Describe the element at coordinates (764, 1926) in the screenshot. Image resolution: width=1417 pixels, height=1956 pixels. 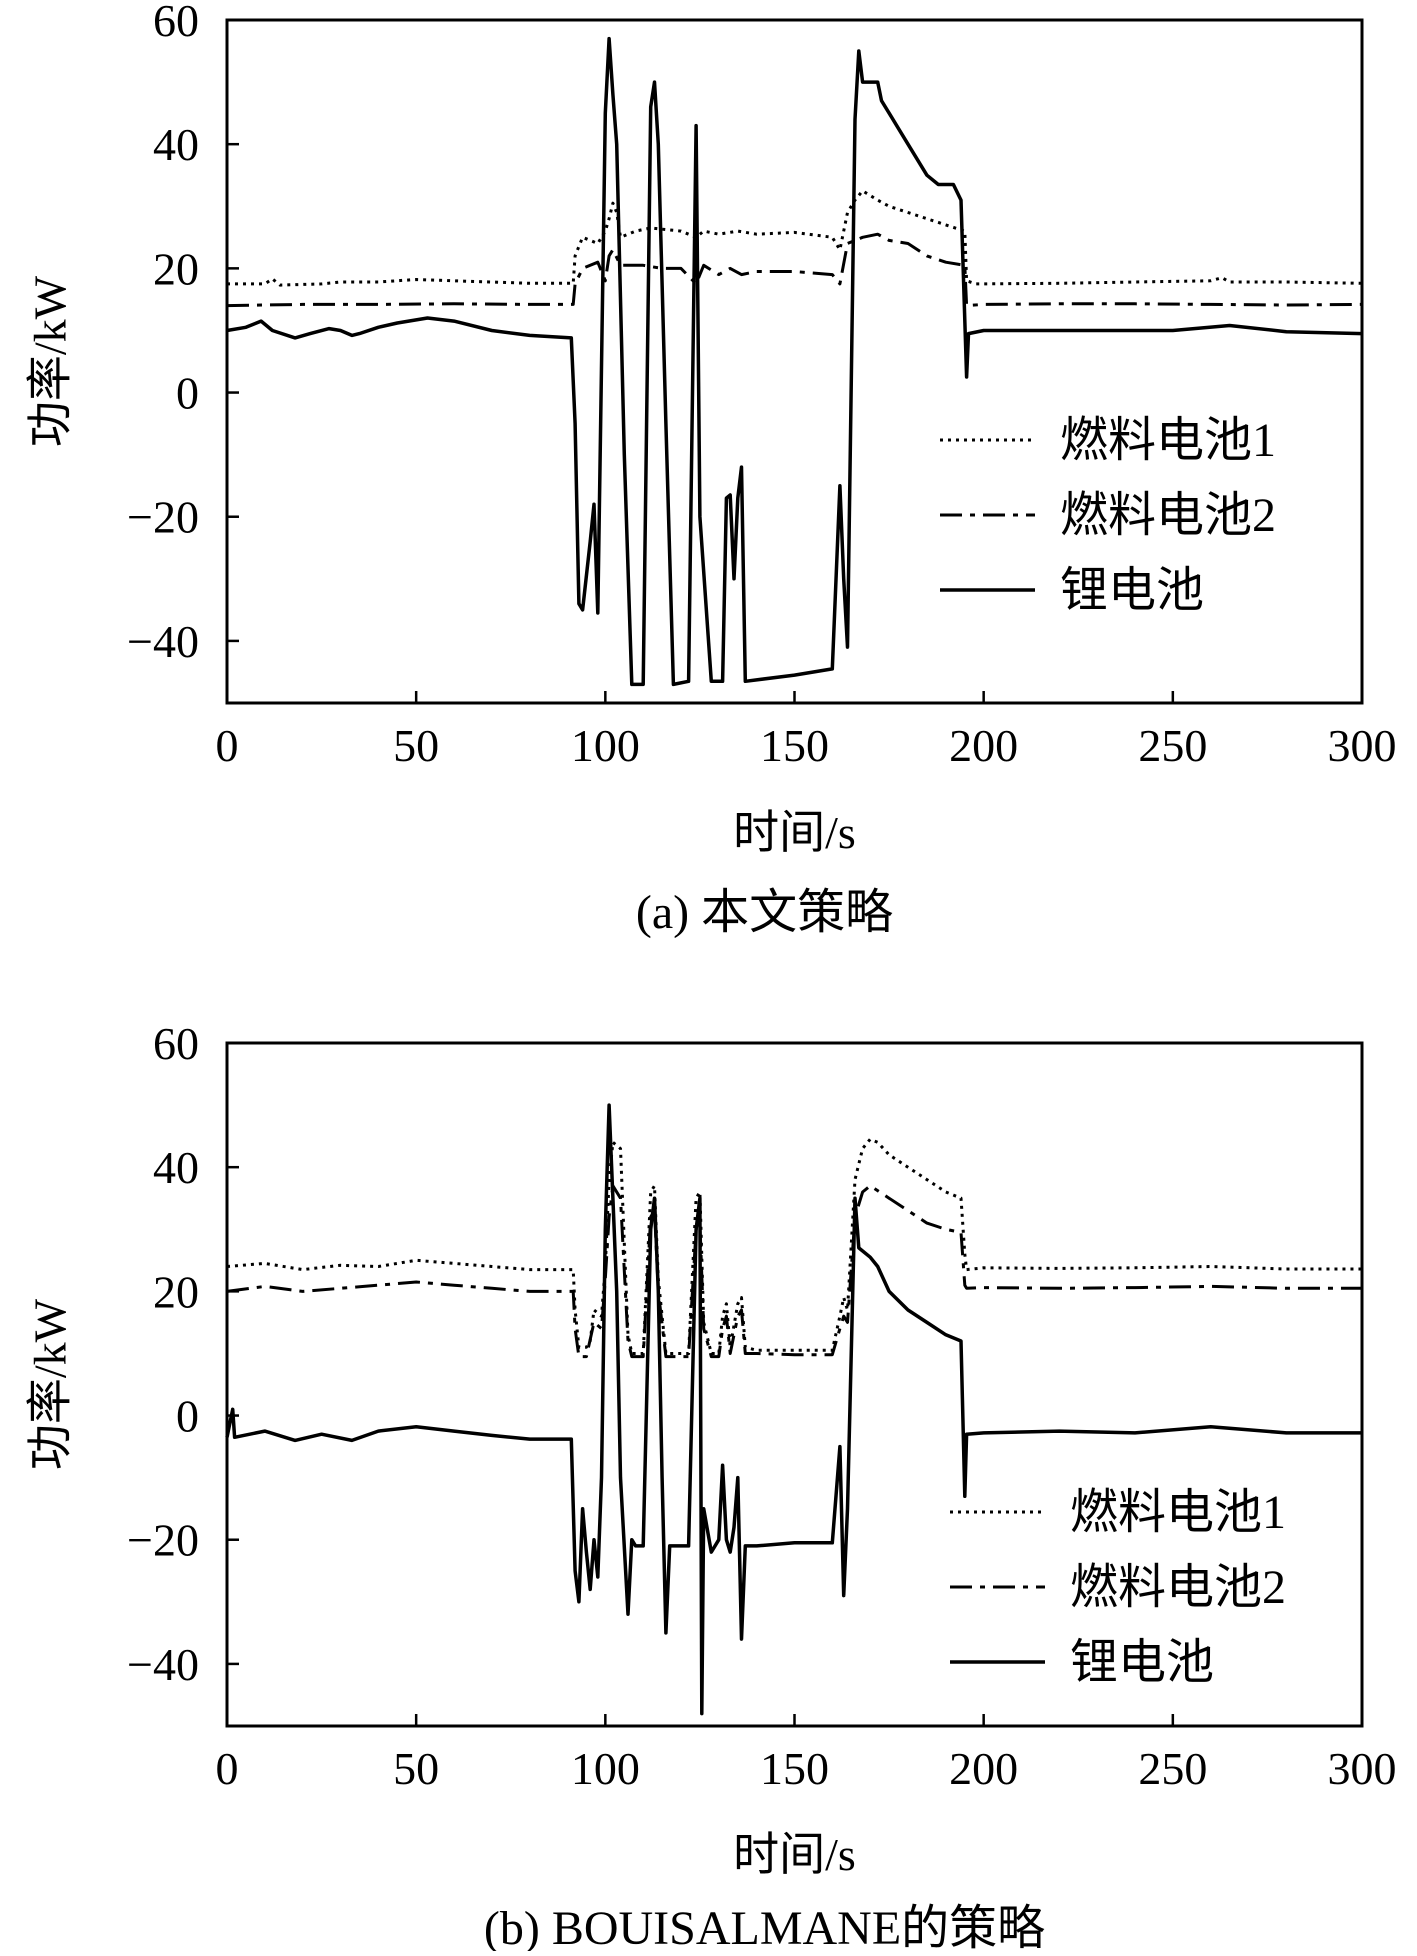
I see `chart-caption: (b) BOUISALMANE的策略` at that location.